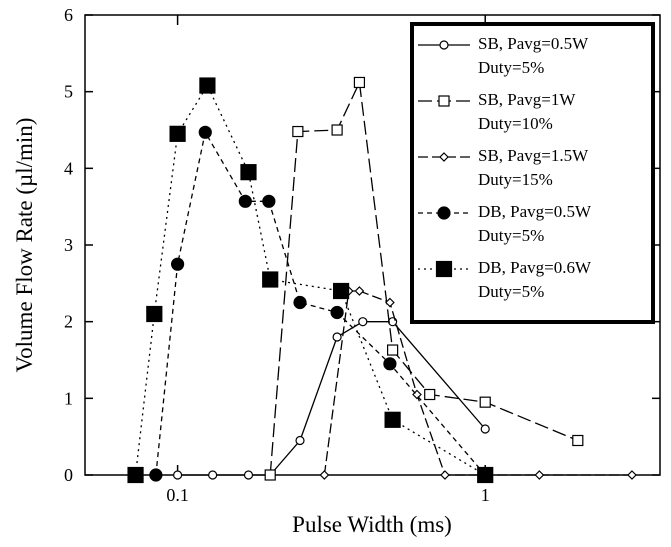 This screenshot has height=547, width=671. I want to click on y-tick-label: 3, so click(68, 245).